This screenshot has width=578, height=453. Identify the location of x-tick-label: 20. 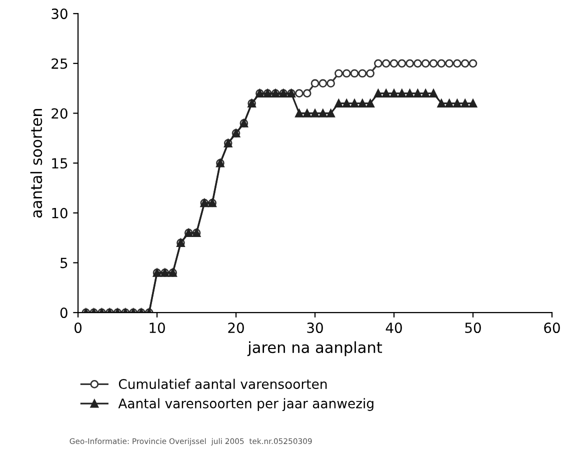
(236, 328).